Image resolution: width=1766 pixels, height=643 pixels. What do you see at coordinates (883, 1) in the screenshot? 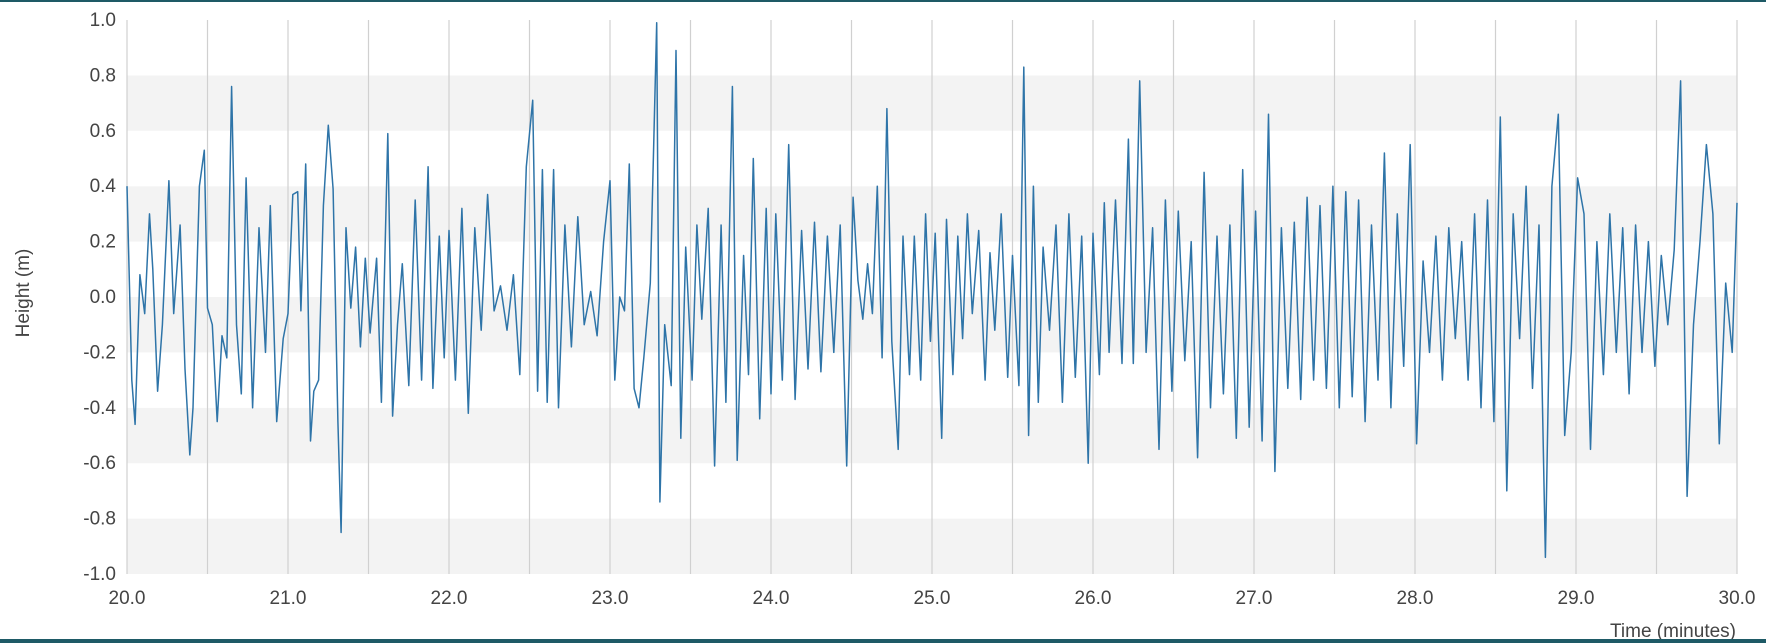
I see `top-border` at bounding box center [883, 1].